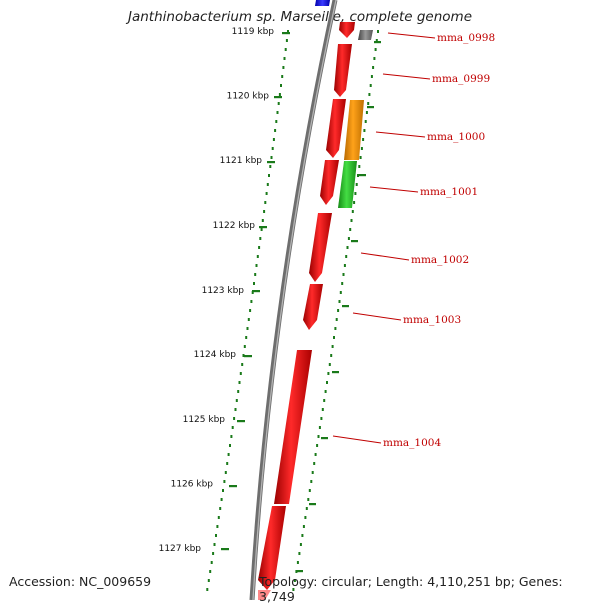 The height and width of the screenshot is (604, 600). Describe the element at coordinates (215, 355) in the screenshot. I see `tick-label: 1124 kbp` at that location.